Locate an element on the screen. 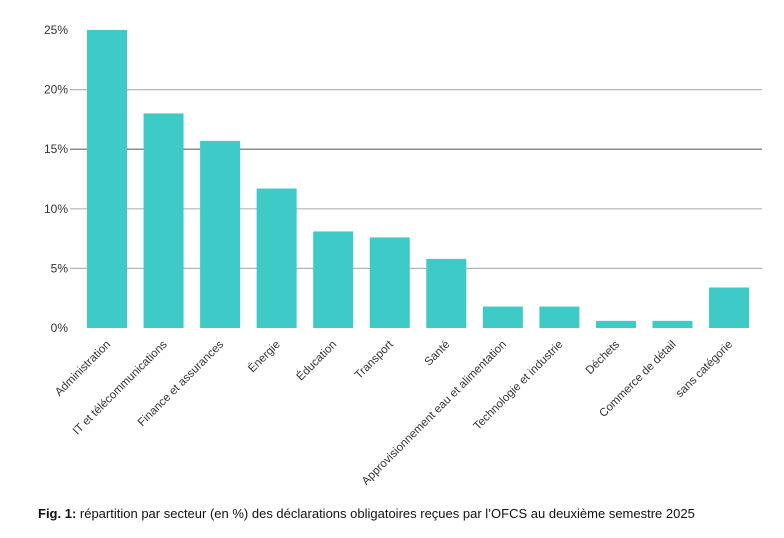 The height and width of the screenshot is (538, 784). x-tick-label: IT et télécommunications is located at coordinates (120, 387).